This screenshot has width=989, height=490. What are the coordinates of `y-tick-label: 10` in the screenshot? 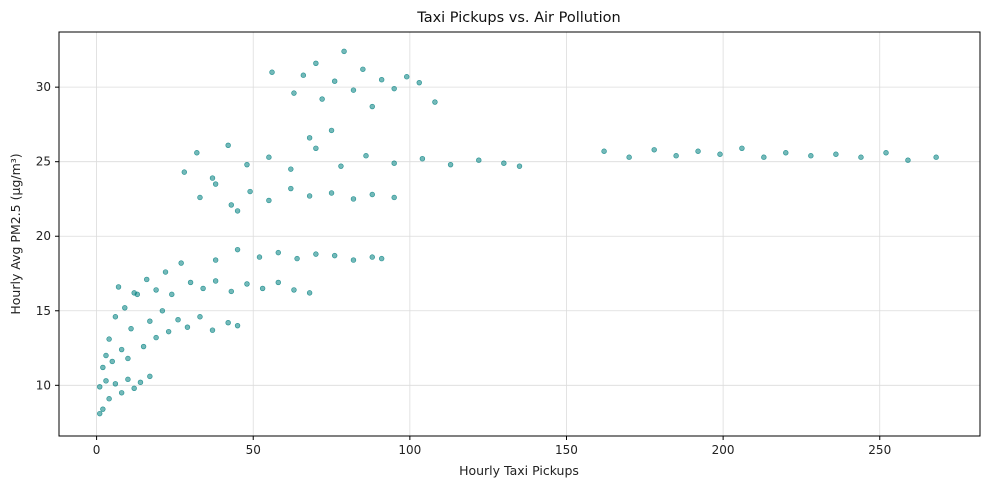 It's located at (43, 385).